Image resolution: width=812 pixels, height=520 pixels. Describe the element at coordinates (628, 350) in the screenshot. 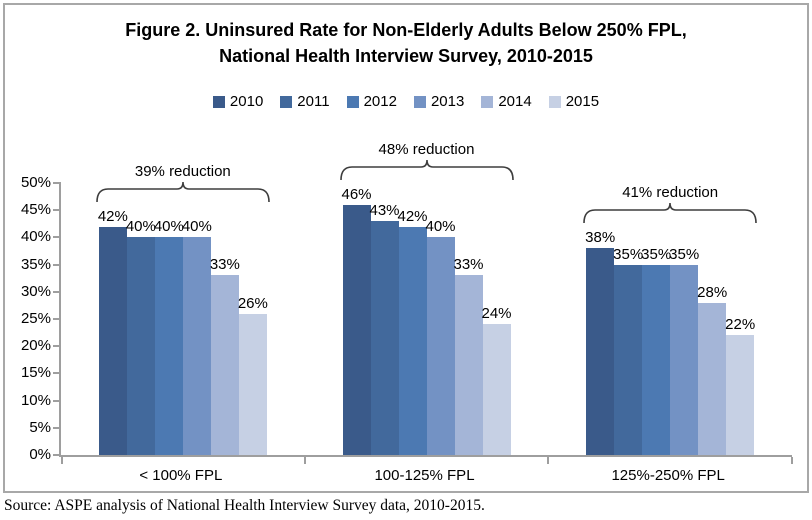

I see `bar-2011-2: 35%` at that location.